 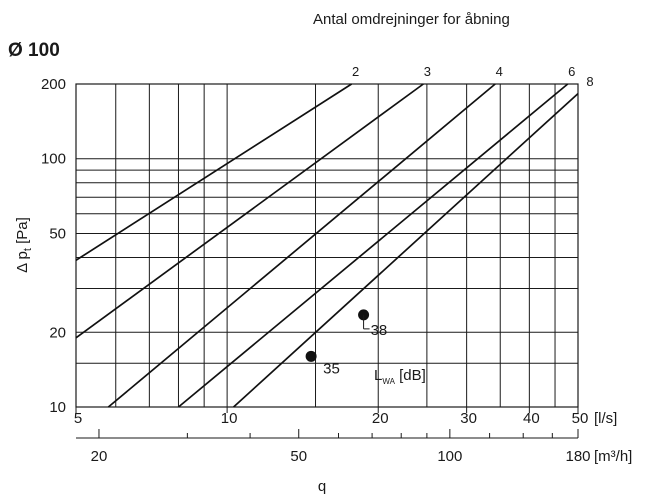 What do you see at coordinates (427, 71) in the screenshot?
I see `curve-label-3: 3` at bounding box center [427, 71].